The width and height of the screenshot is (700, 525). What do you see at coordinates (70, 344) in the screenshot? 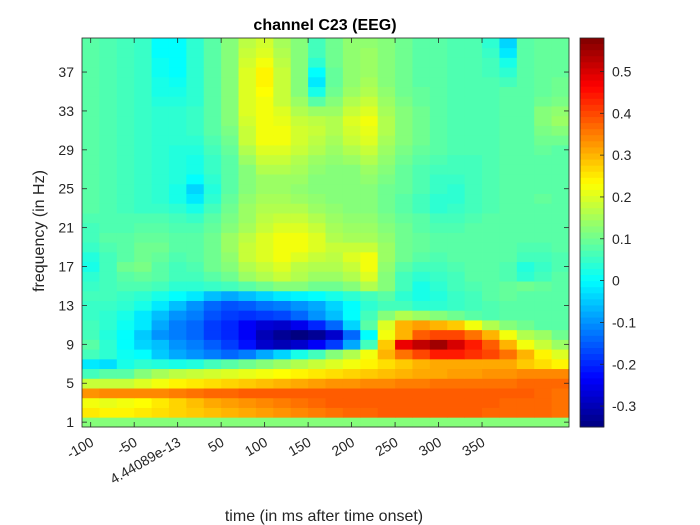
I see `y-tick-label: 9` at bounding box center [70, 344].